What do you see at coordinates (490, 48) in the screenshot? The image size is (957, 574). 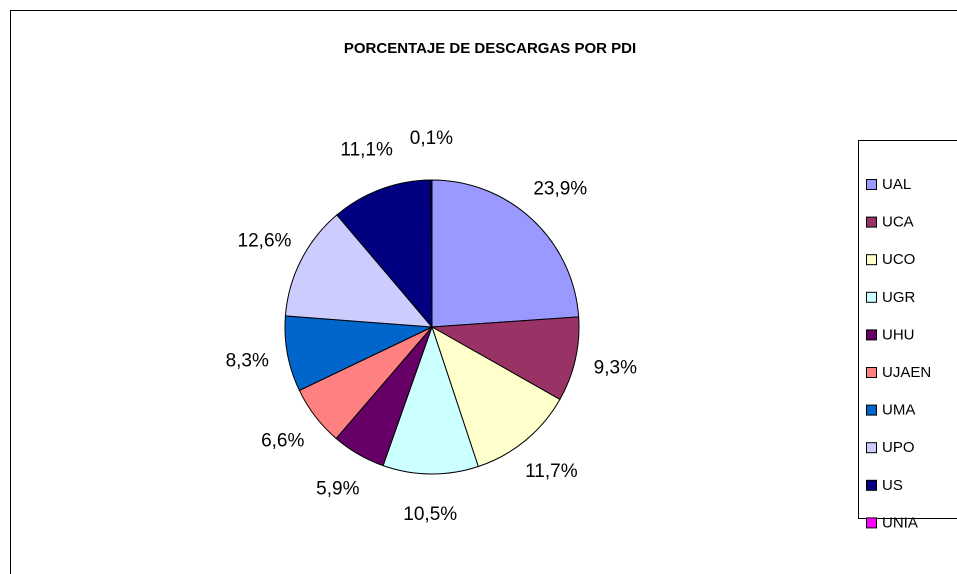 I see `chart-title: PORCENTAJE DE DESCARGAS POR PDI` at bounding box center [490, 48].